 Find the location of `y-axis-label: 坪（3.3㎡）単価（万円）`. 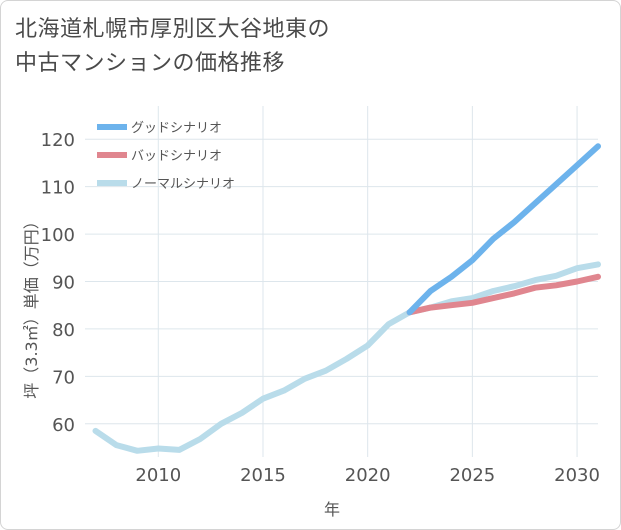

y-axis-label: 坪（3.3㎡）単価（万円） is located at coordinates (31, 305).